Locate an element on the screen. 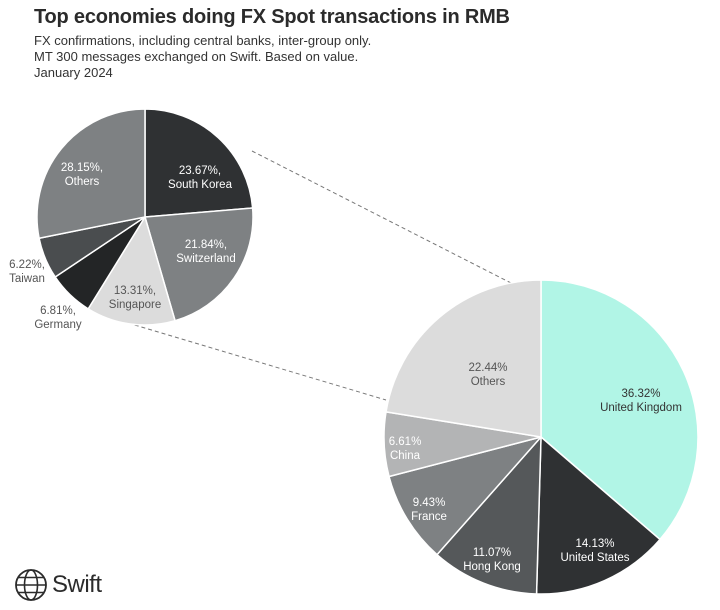 The image size is (720, 610). pie-slice-others-breakdown-others is located at coordinates (91, 173).